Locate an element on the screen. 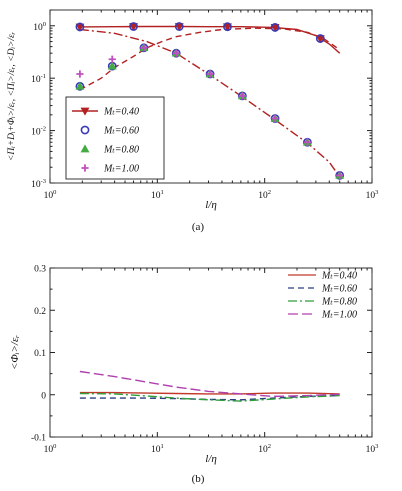 Image resolution: width=402 pixels, height=491 pixels. panel-a-x-tick-label: 10⁰ is located at coordinates (50, 195).